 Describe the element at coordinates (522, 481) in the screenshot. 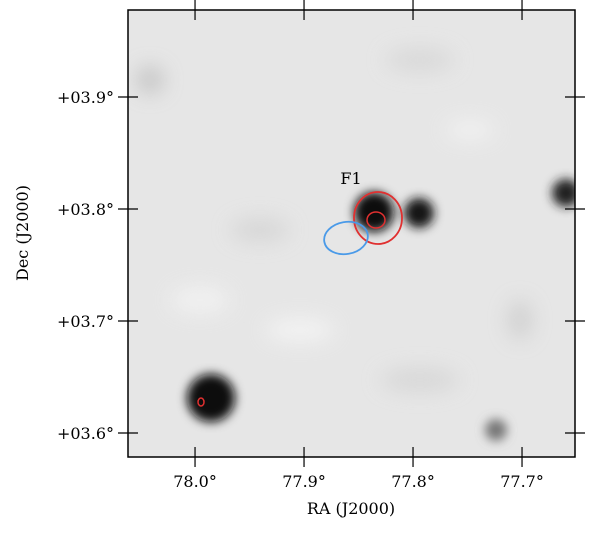

I see `x-tick-label: 77.7°` at that location.